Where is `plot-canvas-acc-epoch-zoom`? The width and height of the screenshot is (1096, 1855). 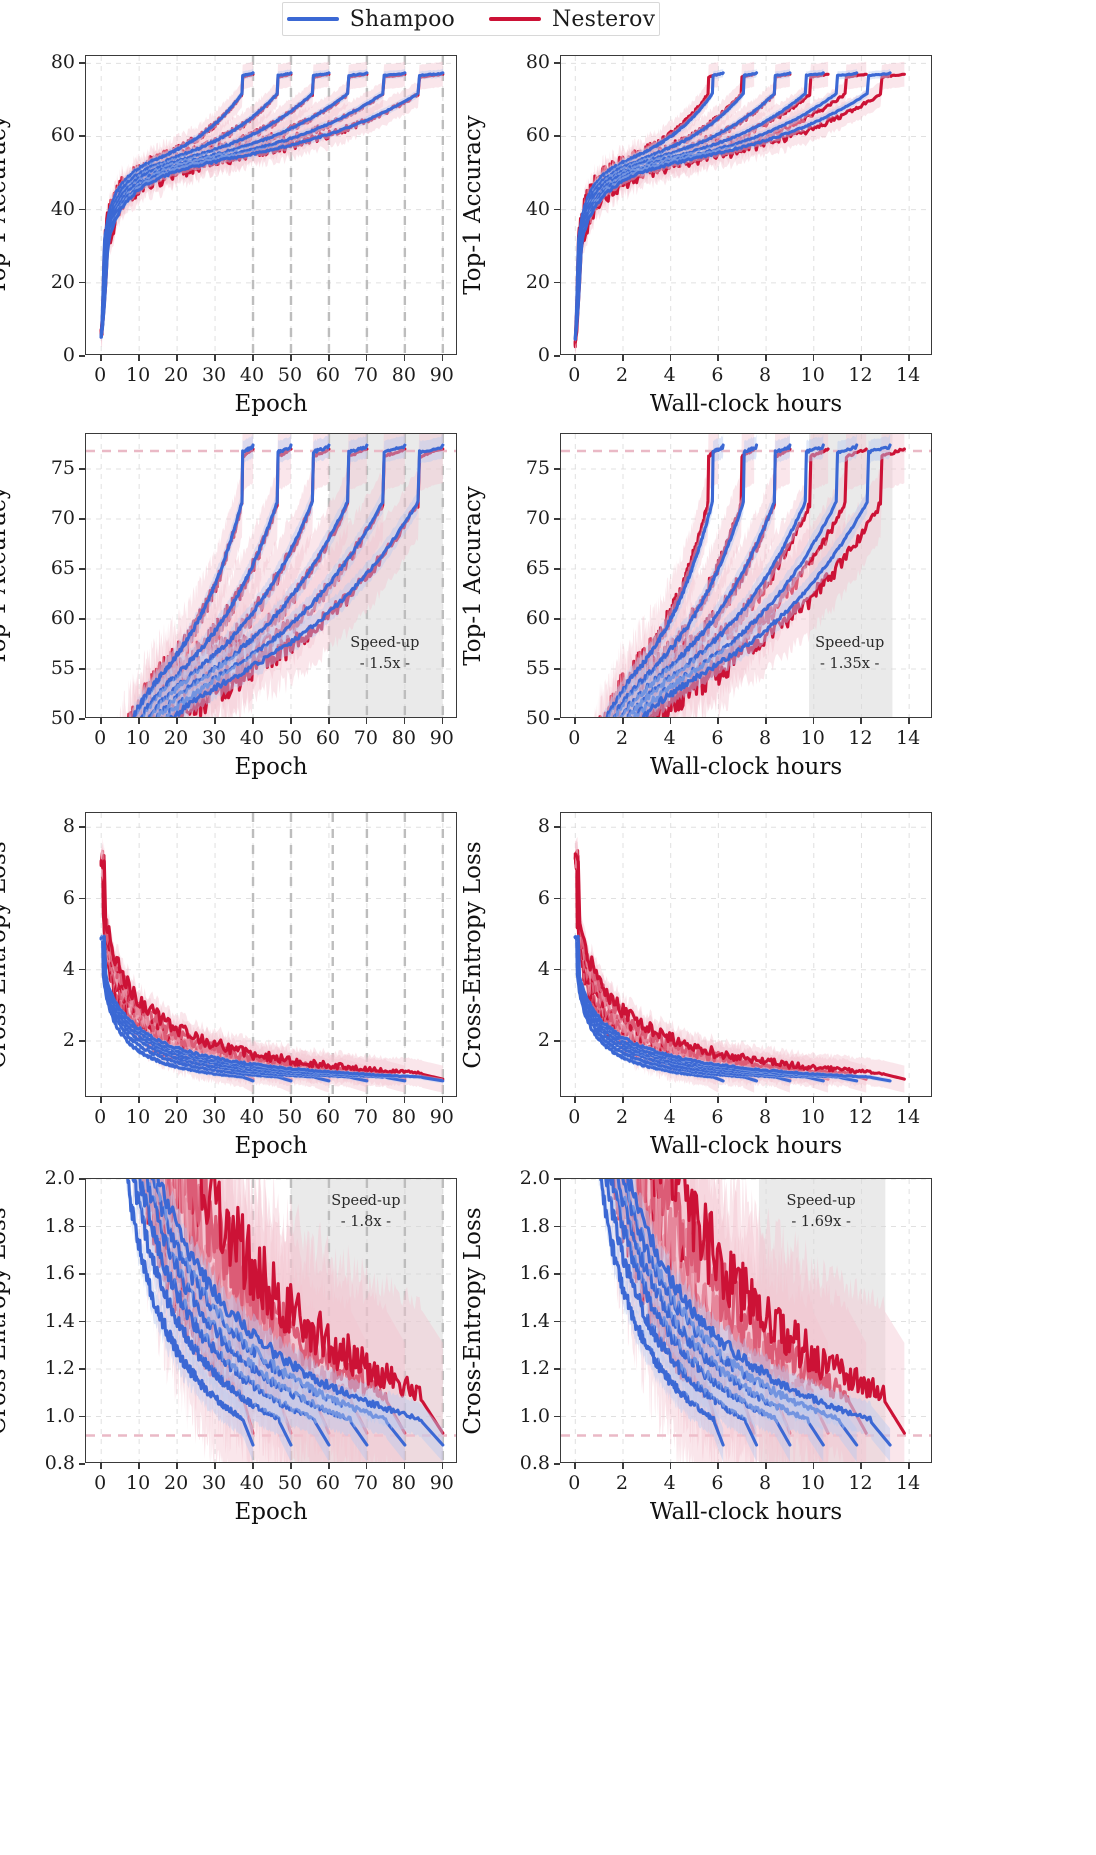 plot-canvas-acc-epoch-zoom is located at coordinates (271, 575).